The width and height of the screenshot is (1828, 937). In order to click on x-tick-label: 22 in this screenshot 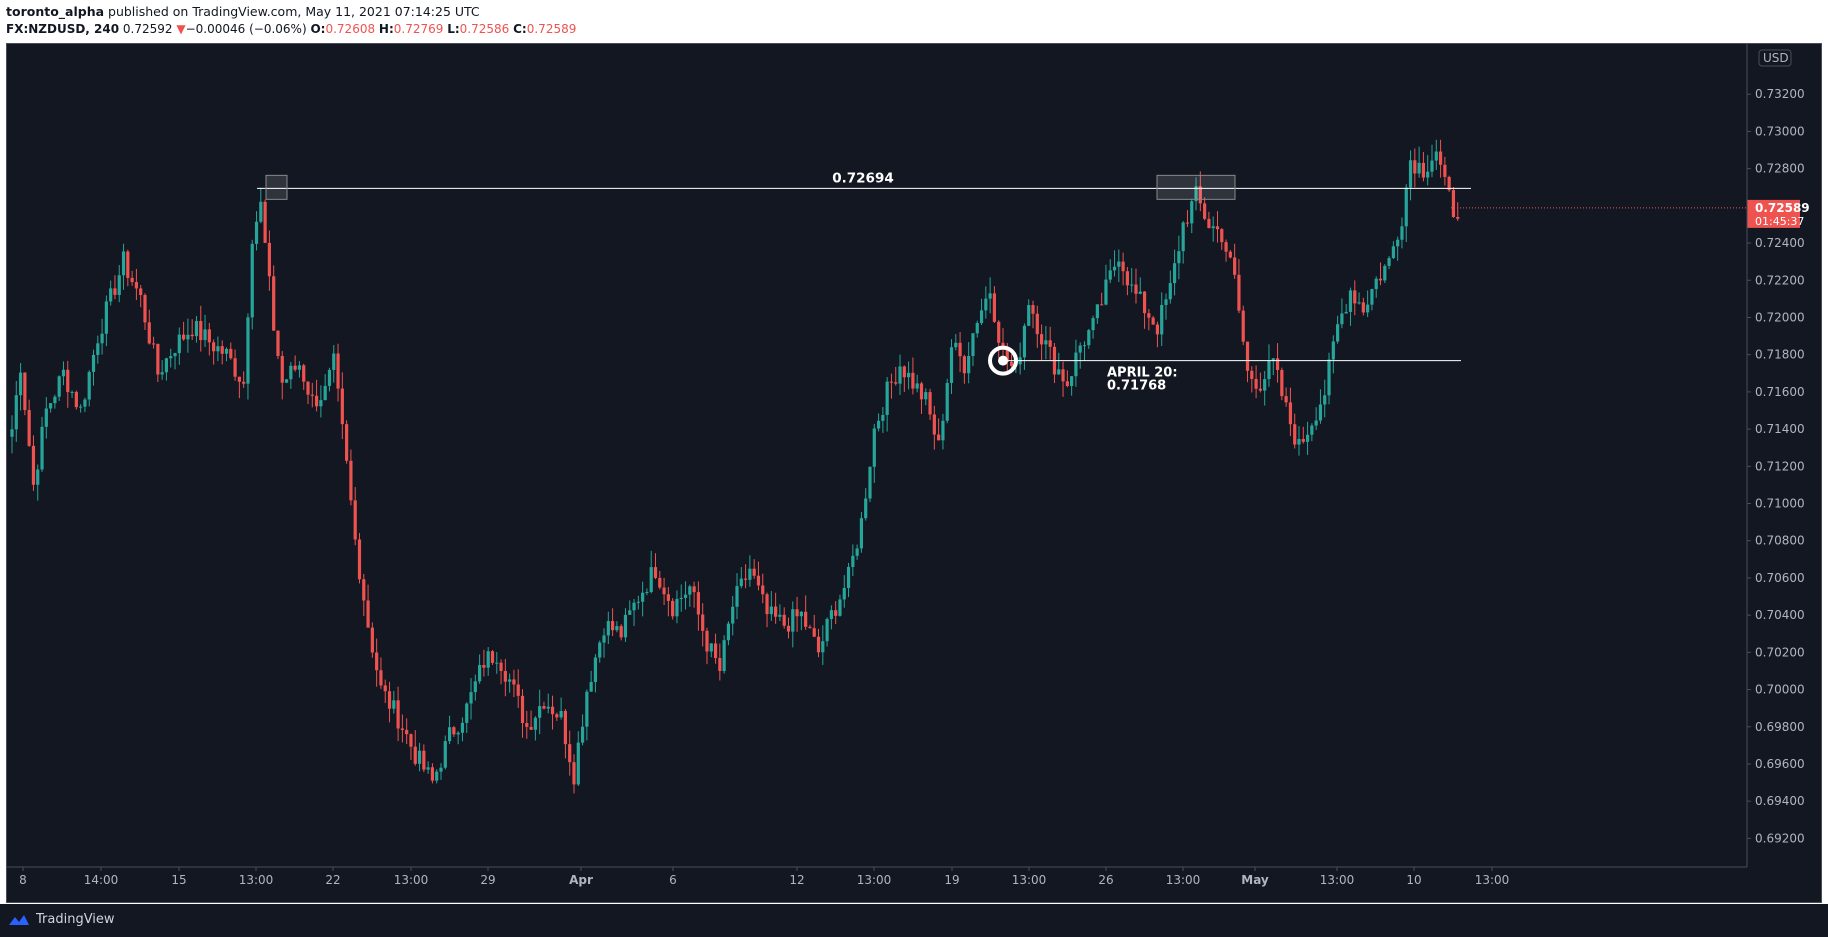, I will do `click(332, 880)`.